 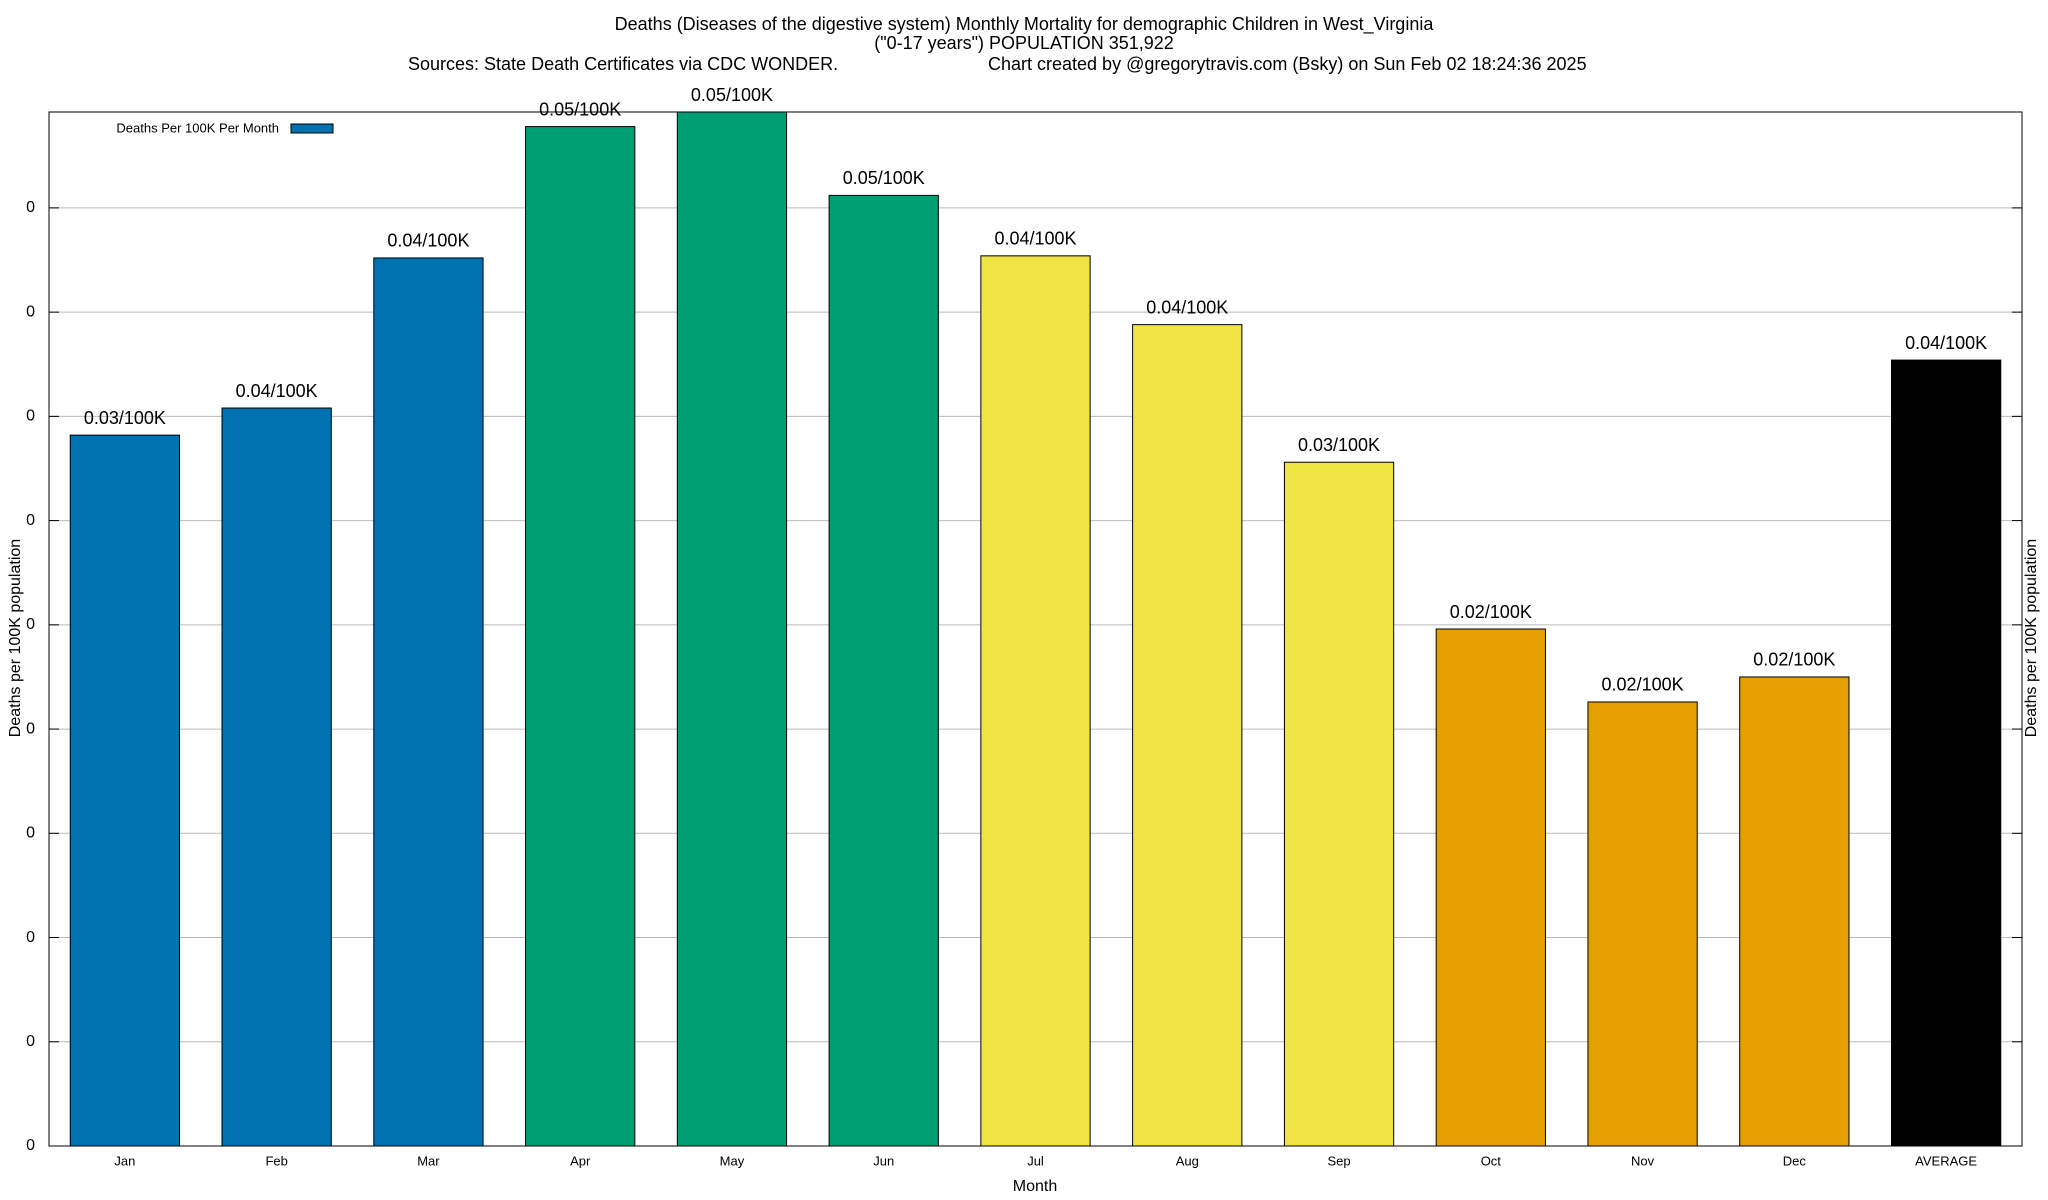 What do you see at coordinates (197, 127) in the screenshot?
I see `legend-label: Deaths Per 100K Per Month` at bounding box center [197, 127].